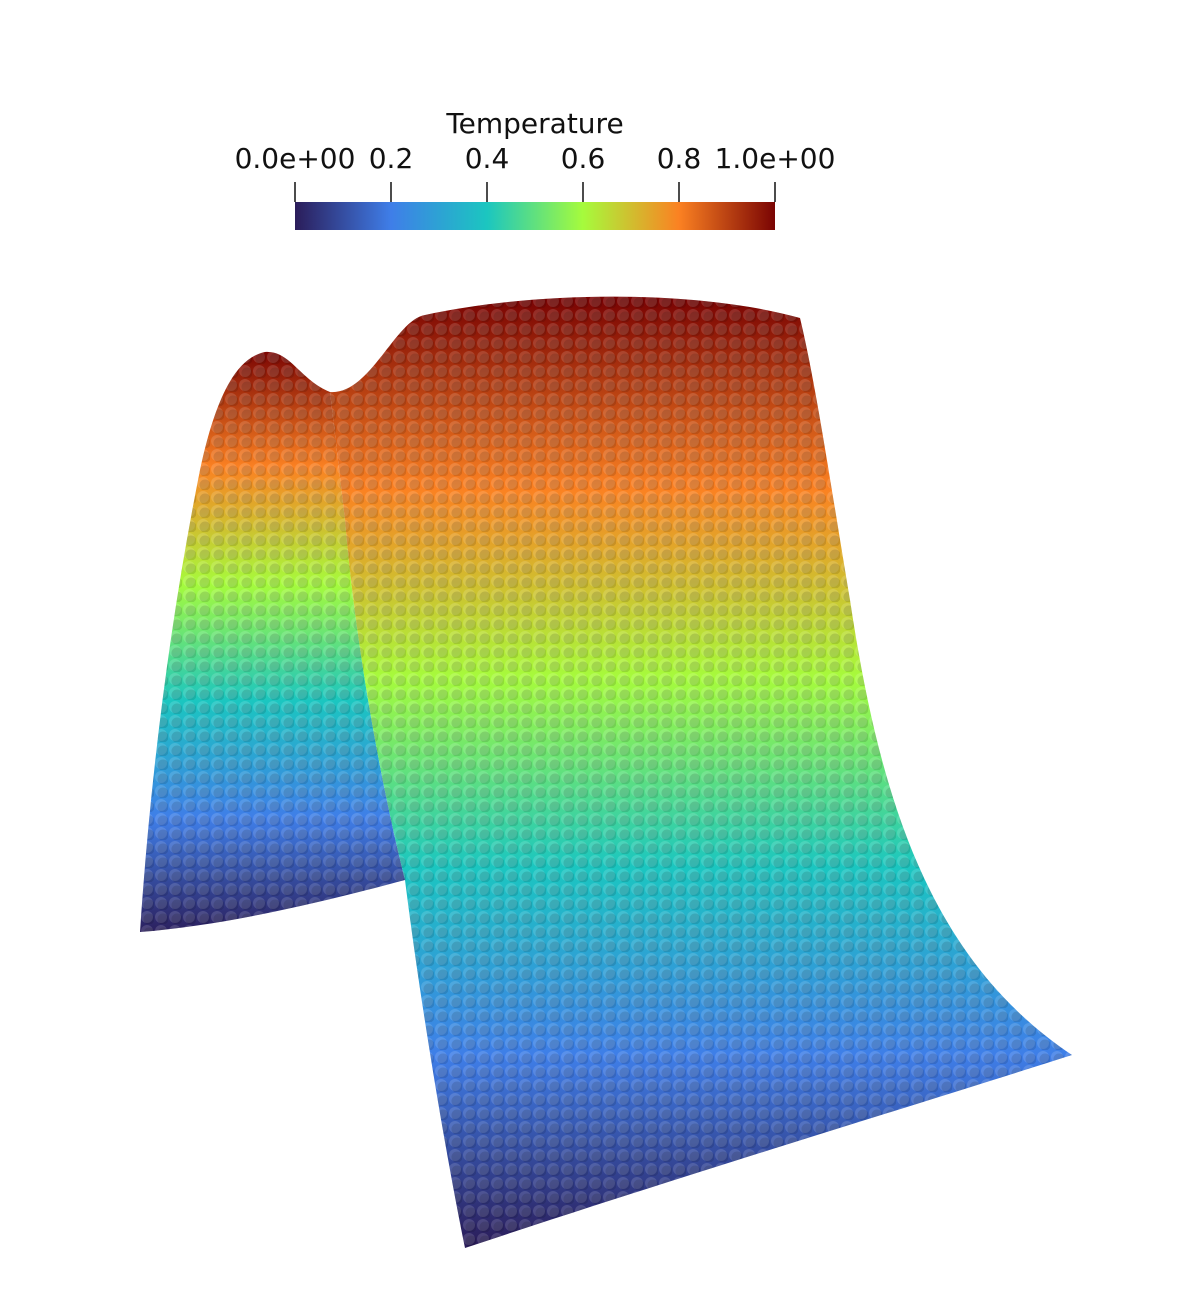  Describe the element at coordinates (391, 158) in the screenshot. I see `tick-label: 0.2` at that location.